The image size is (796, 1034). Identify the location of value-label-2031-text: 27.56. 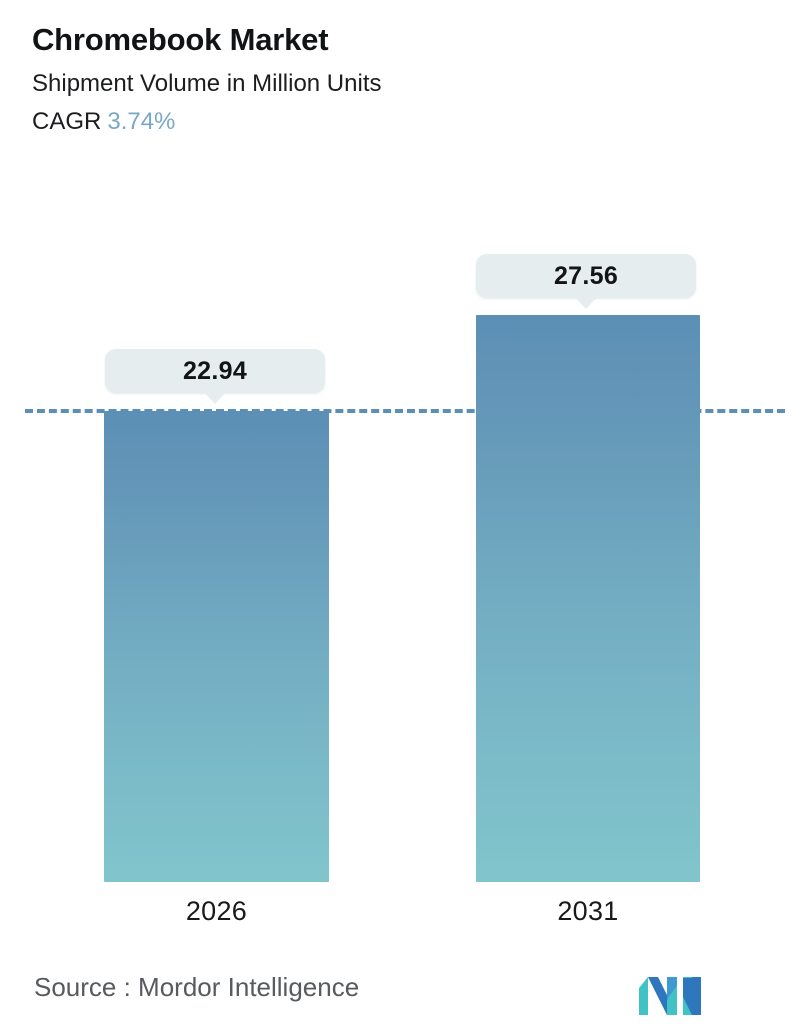
(586, 275).